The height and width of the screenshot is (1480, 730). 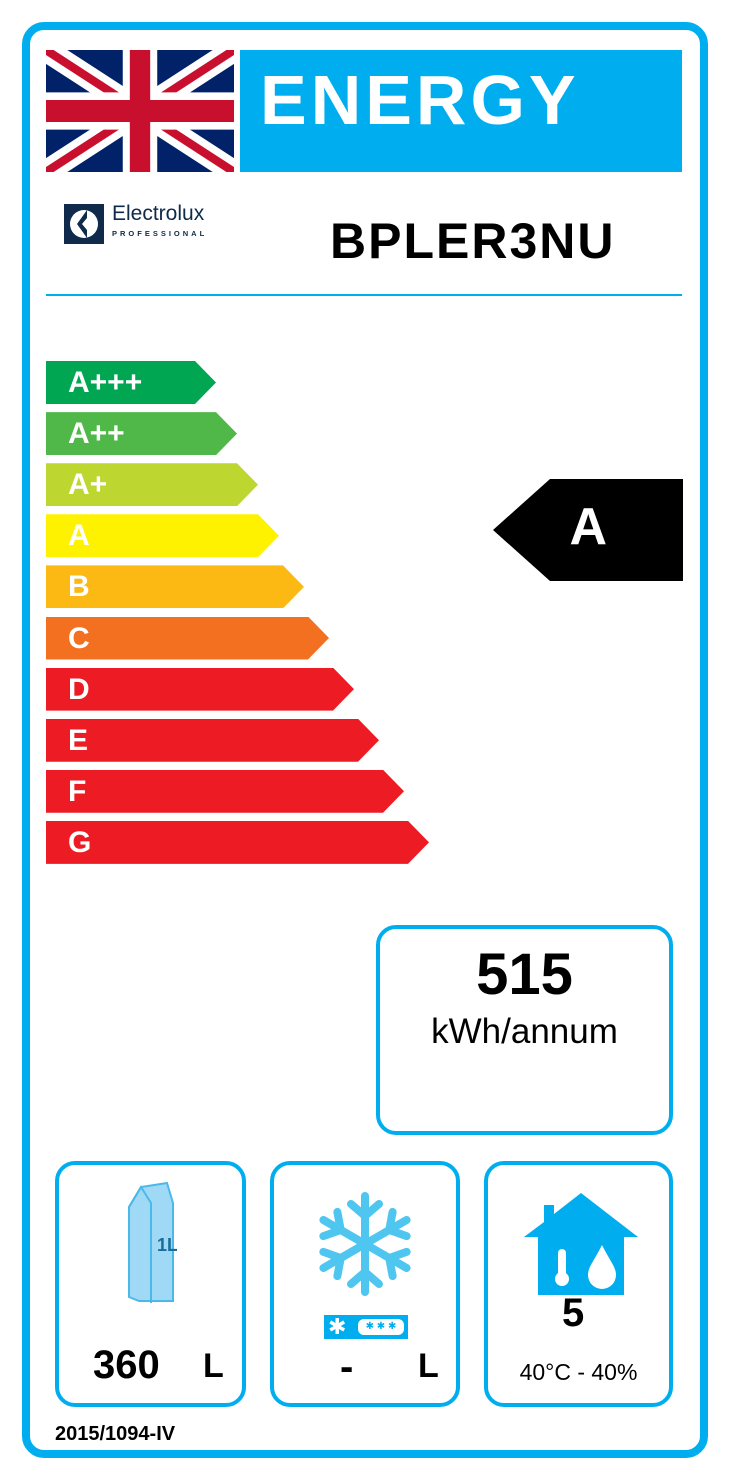 What do you see at coordinates (131, 382) in the screenshot?
I see `energy-class-bar-Appp: A+++` at bounding box center [131, 382].